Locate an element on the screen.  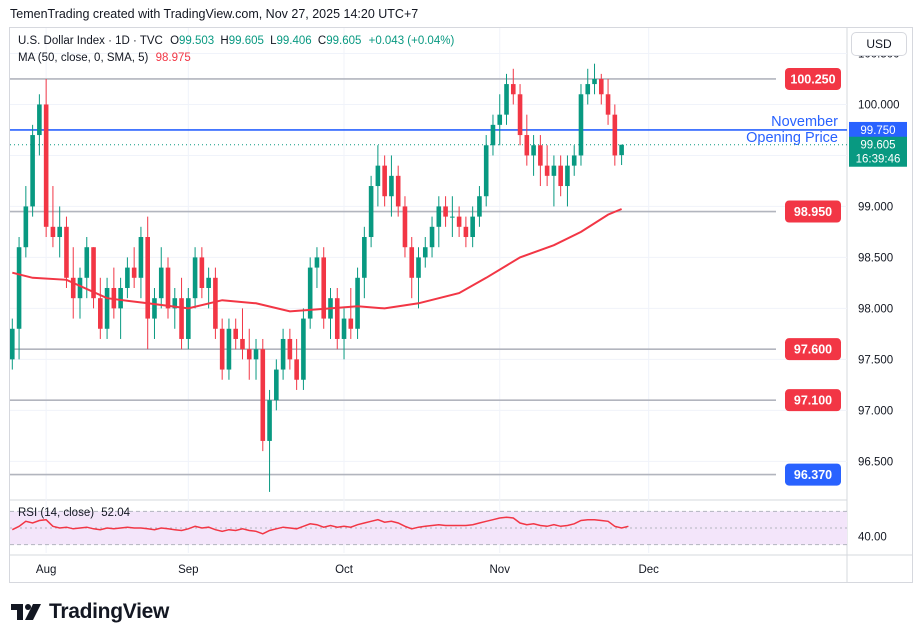
ma50-line is located at coordinates (317, 260).